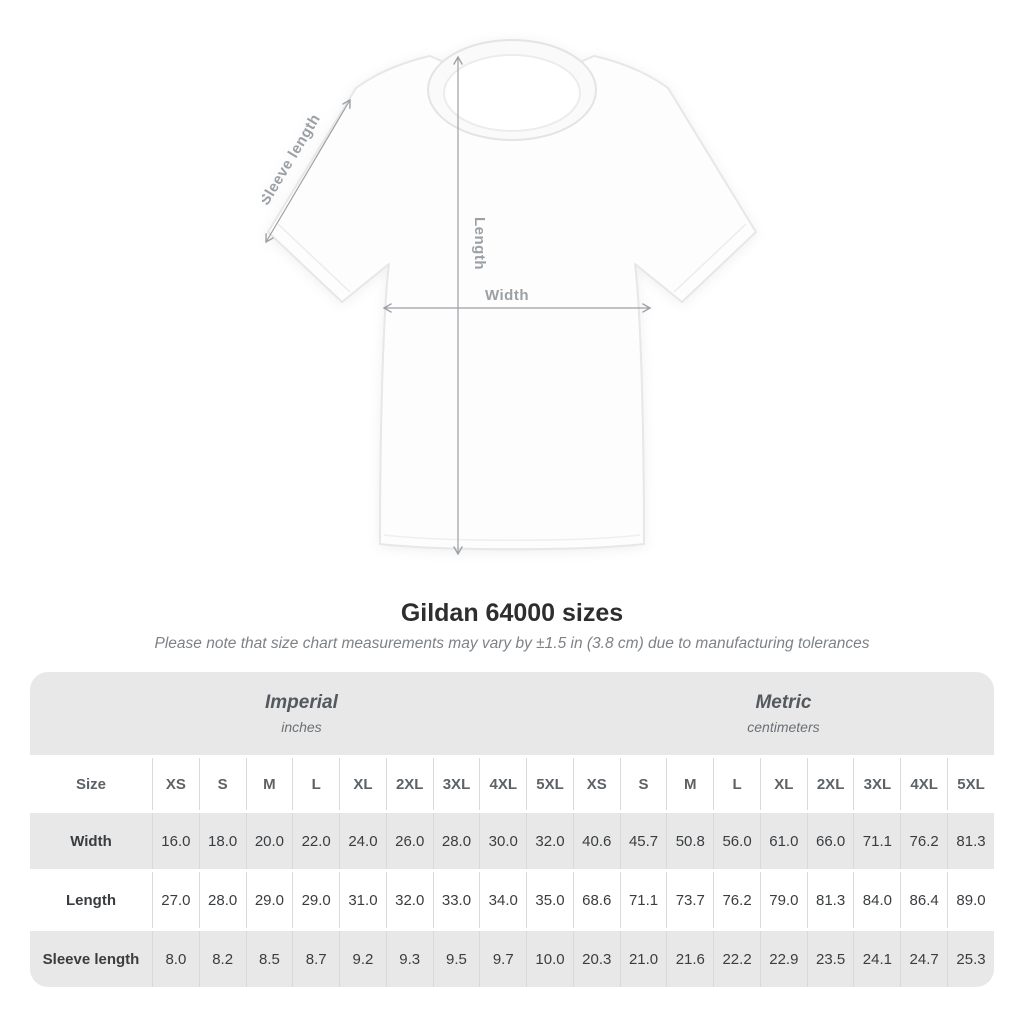 Image resolution: width=1024 pixels, height=1024 pixels. What do you see at coordinates (643, 841) in the screenshot?
I see `value-cell: 45.7` at bounding box center [643, 841].